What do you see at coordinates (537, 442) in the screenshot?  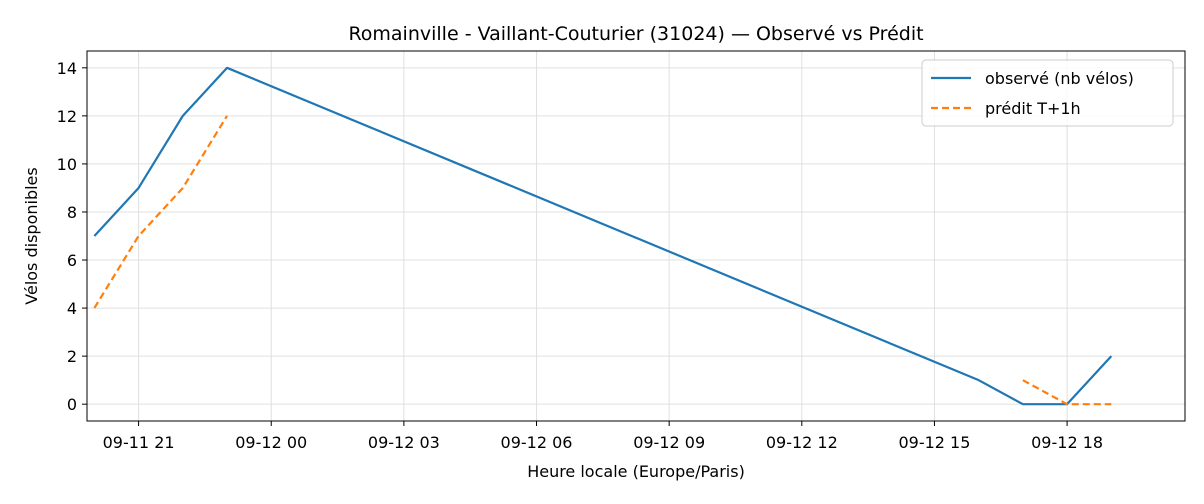 I see `x-tick-label: 09-12 06` at bounding box center [537, 442].